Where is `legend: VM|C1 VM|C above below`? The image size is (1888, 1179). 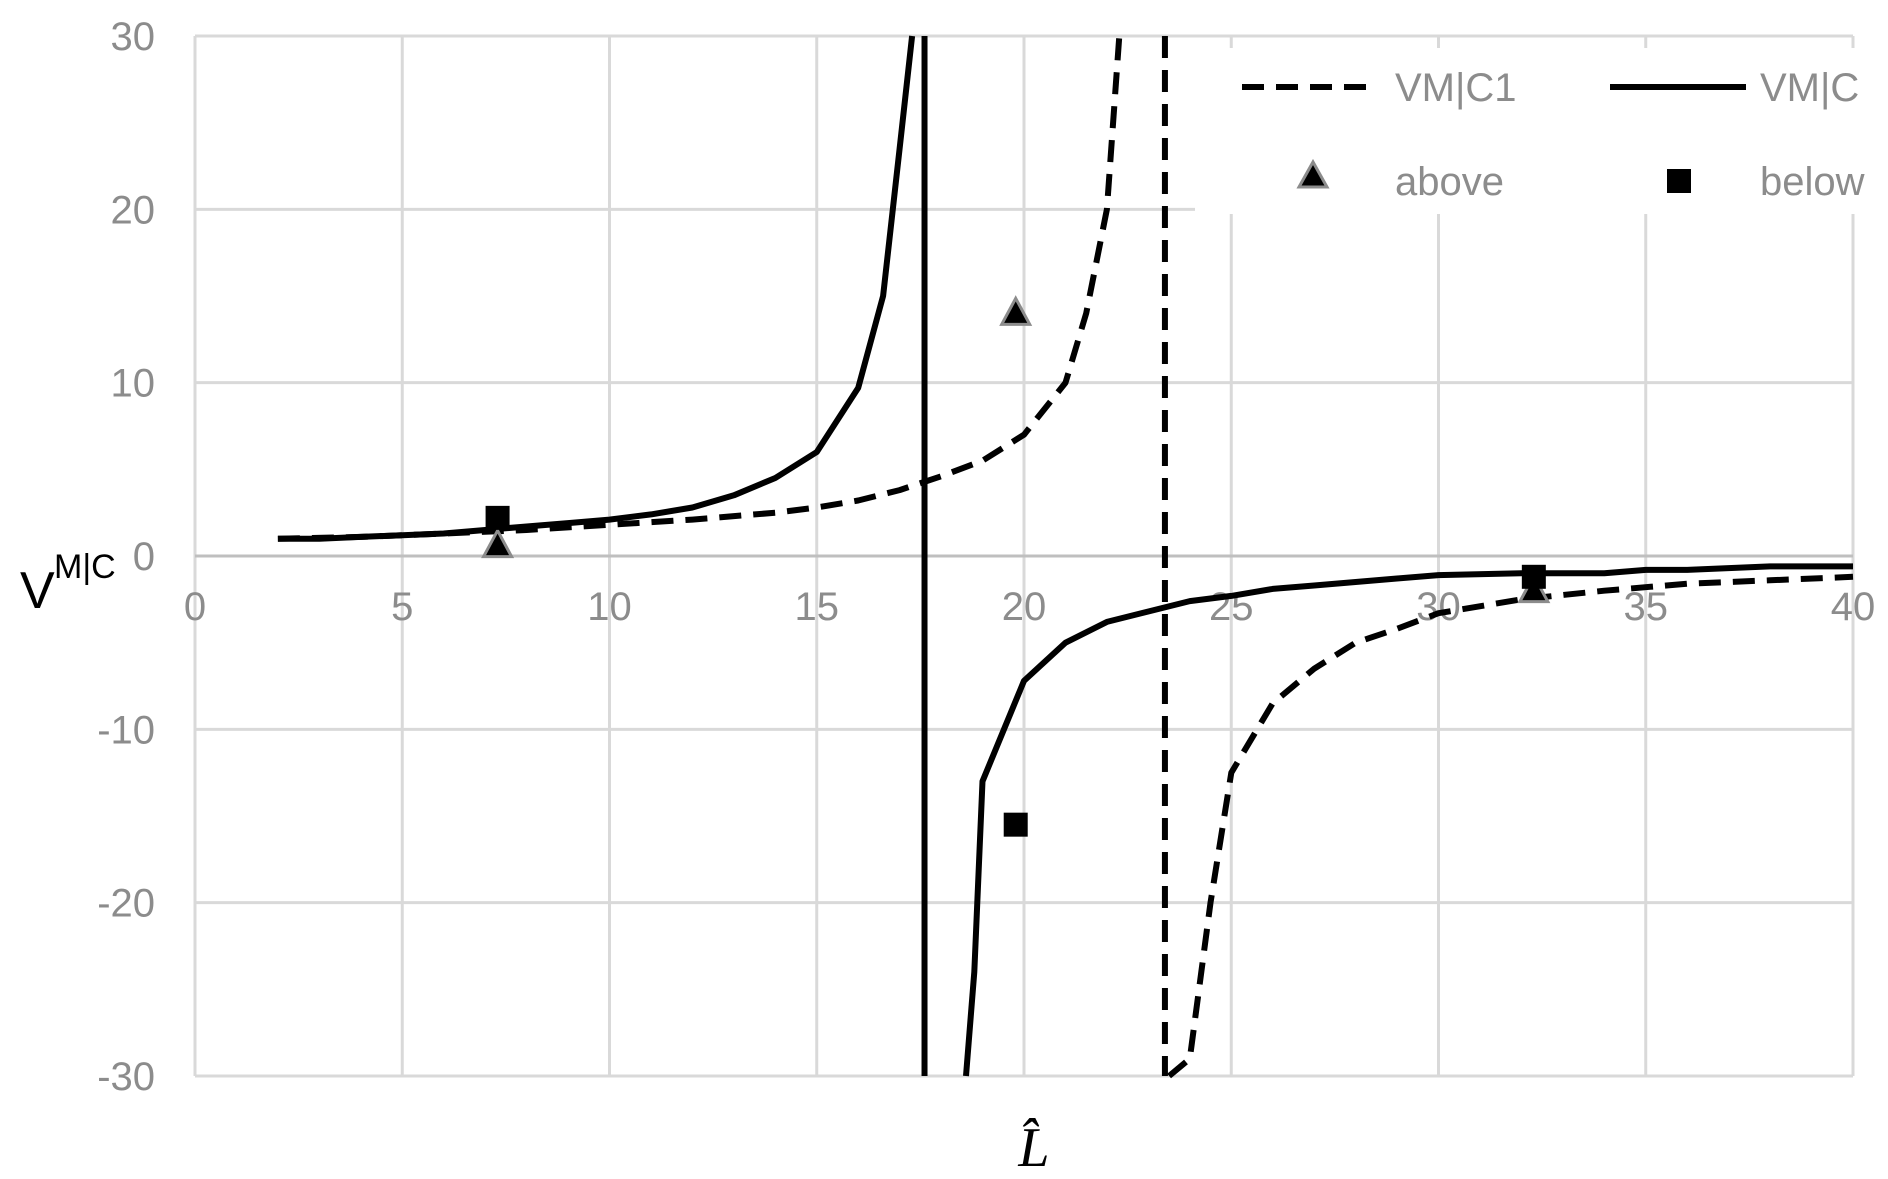
legend: VM|C1 VM|C above below is located at coordinates (1541, 131).